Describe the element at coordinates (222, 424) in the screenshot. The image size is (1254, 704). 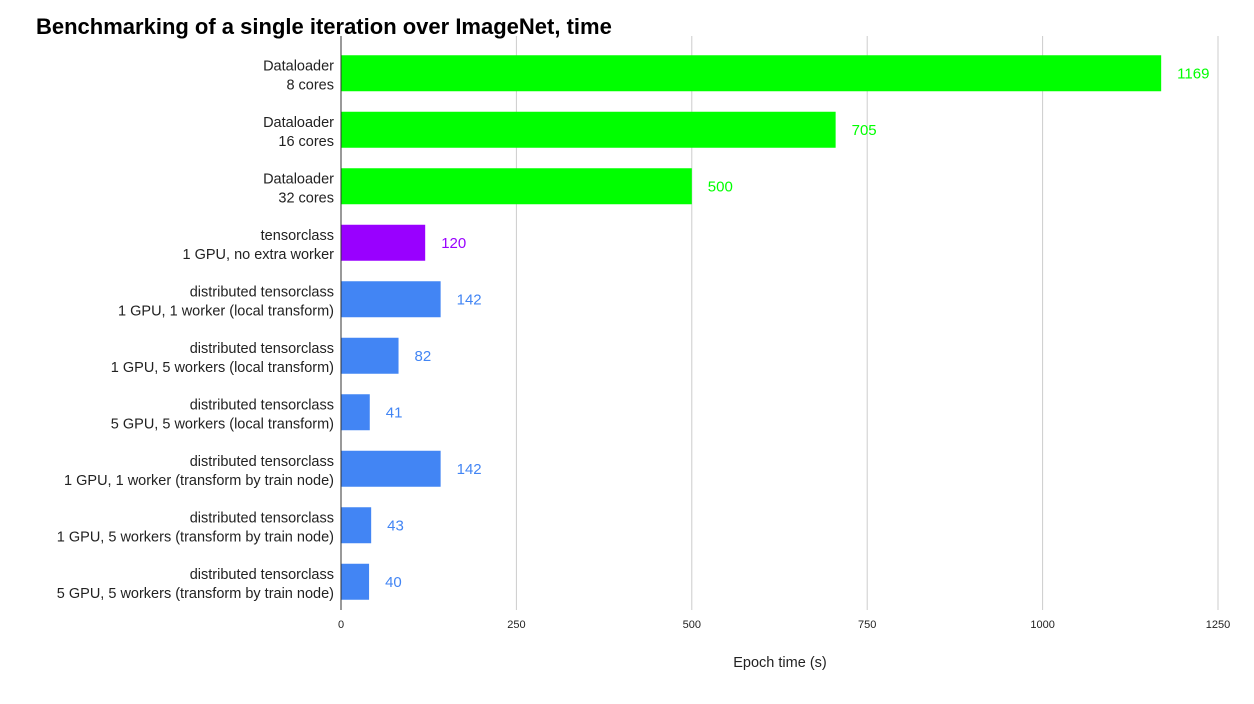
I see `category-label-line: 5 GPU, 5 workers (local transform)` at that location.